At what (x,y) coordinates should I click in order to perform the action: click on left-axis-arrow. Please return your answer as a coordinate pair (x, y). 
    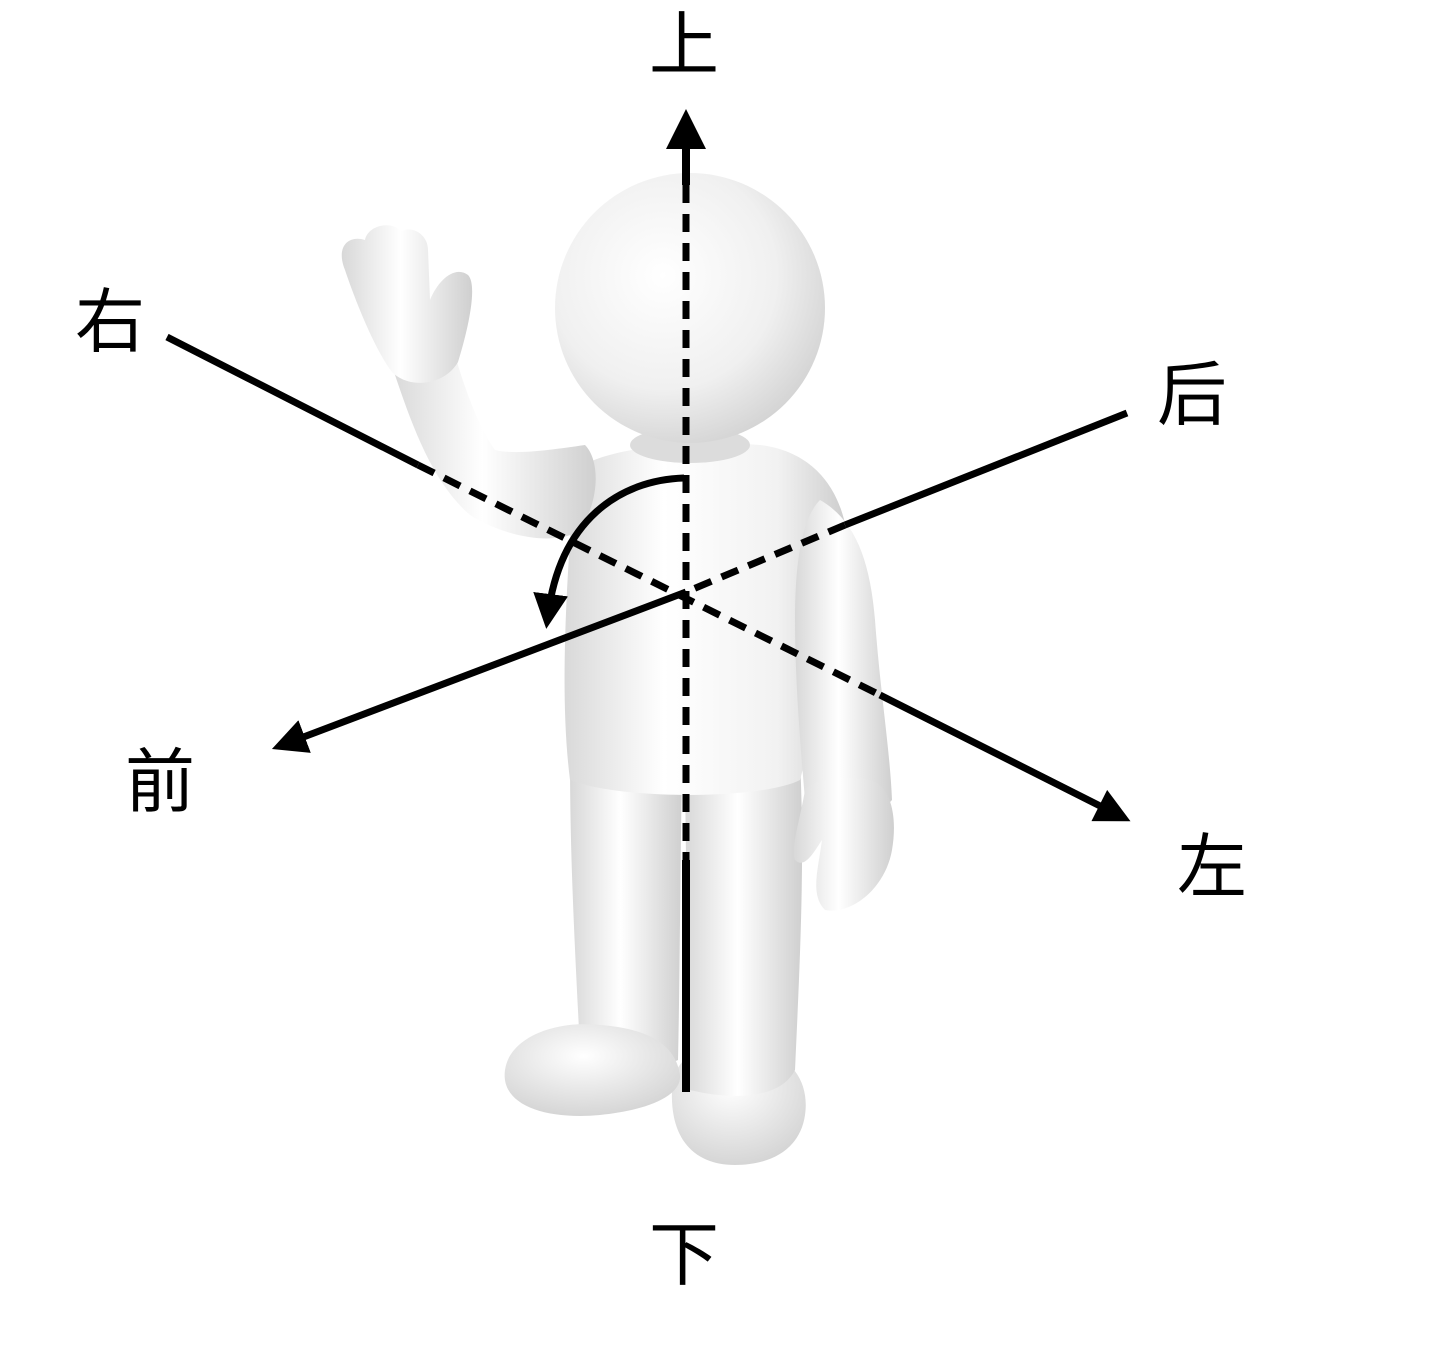
    Looking at the image, I should click on (1004, 756).